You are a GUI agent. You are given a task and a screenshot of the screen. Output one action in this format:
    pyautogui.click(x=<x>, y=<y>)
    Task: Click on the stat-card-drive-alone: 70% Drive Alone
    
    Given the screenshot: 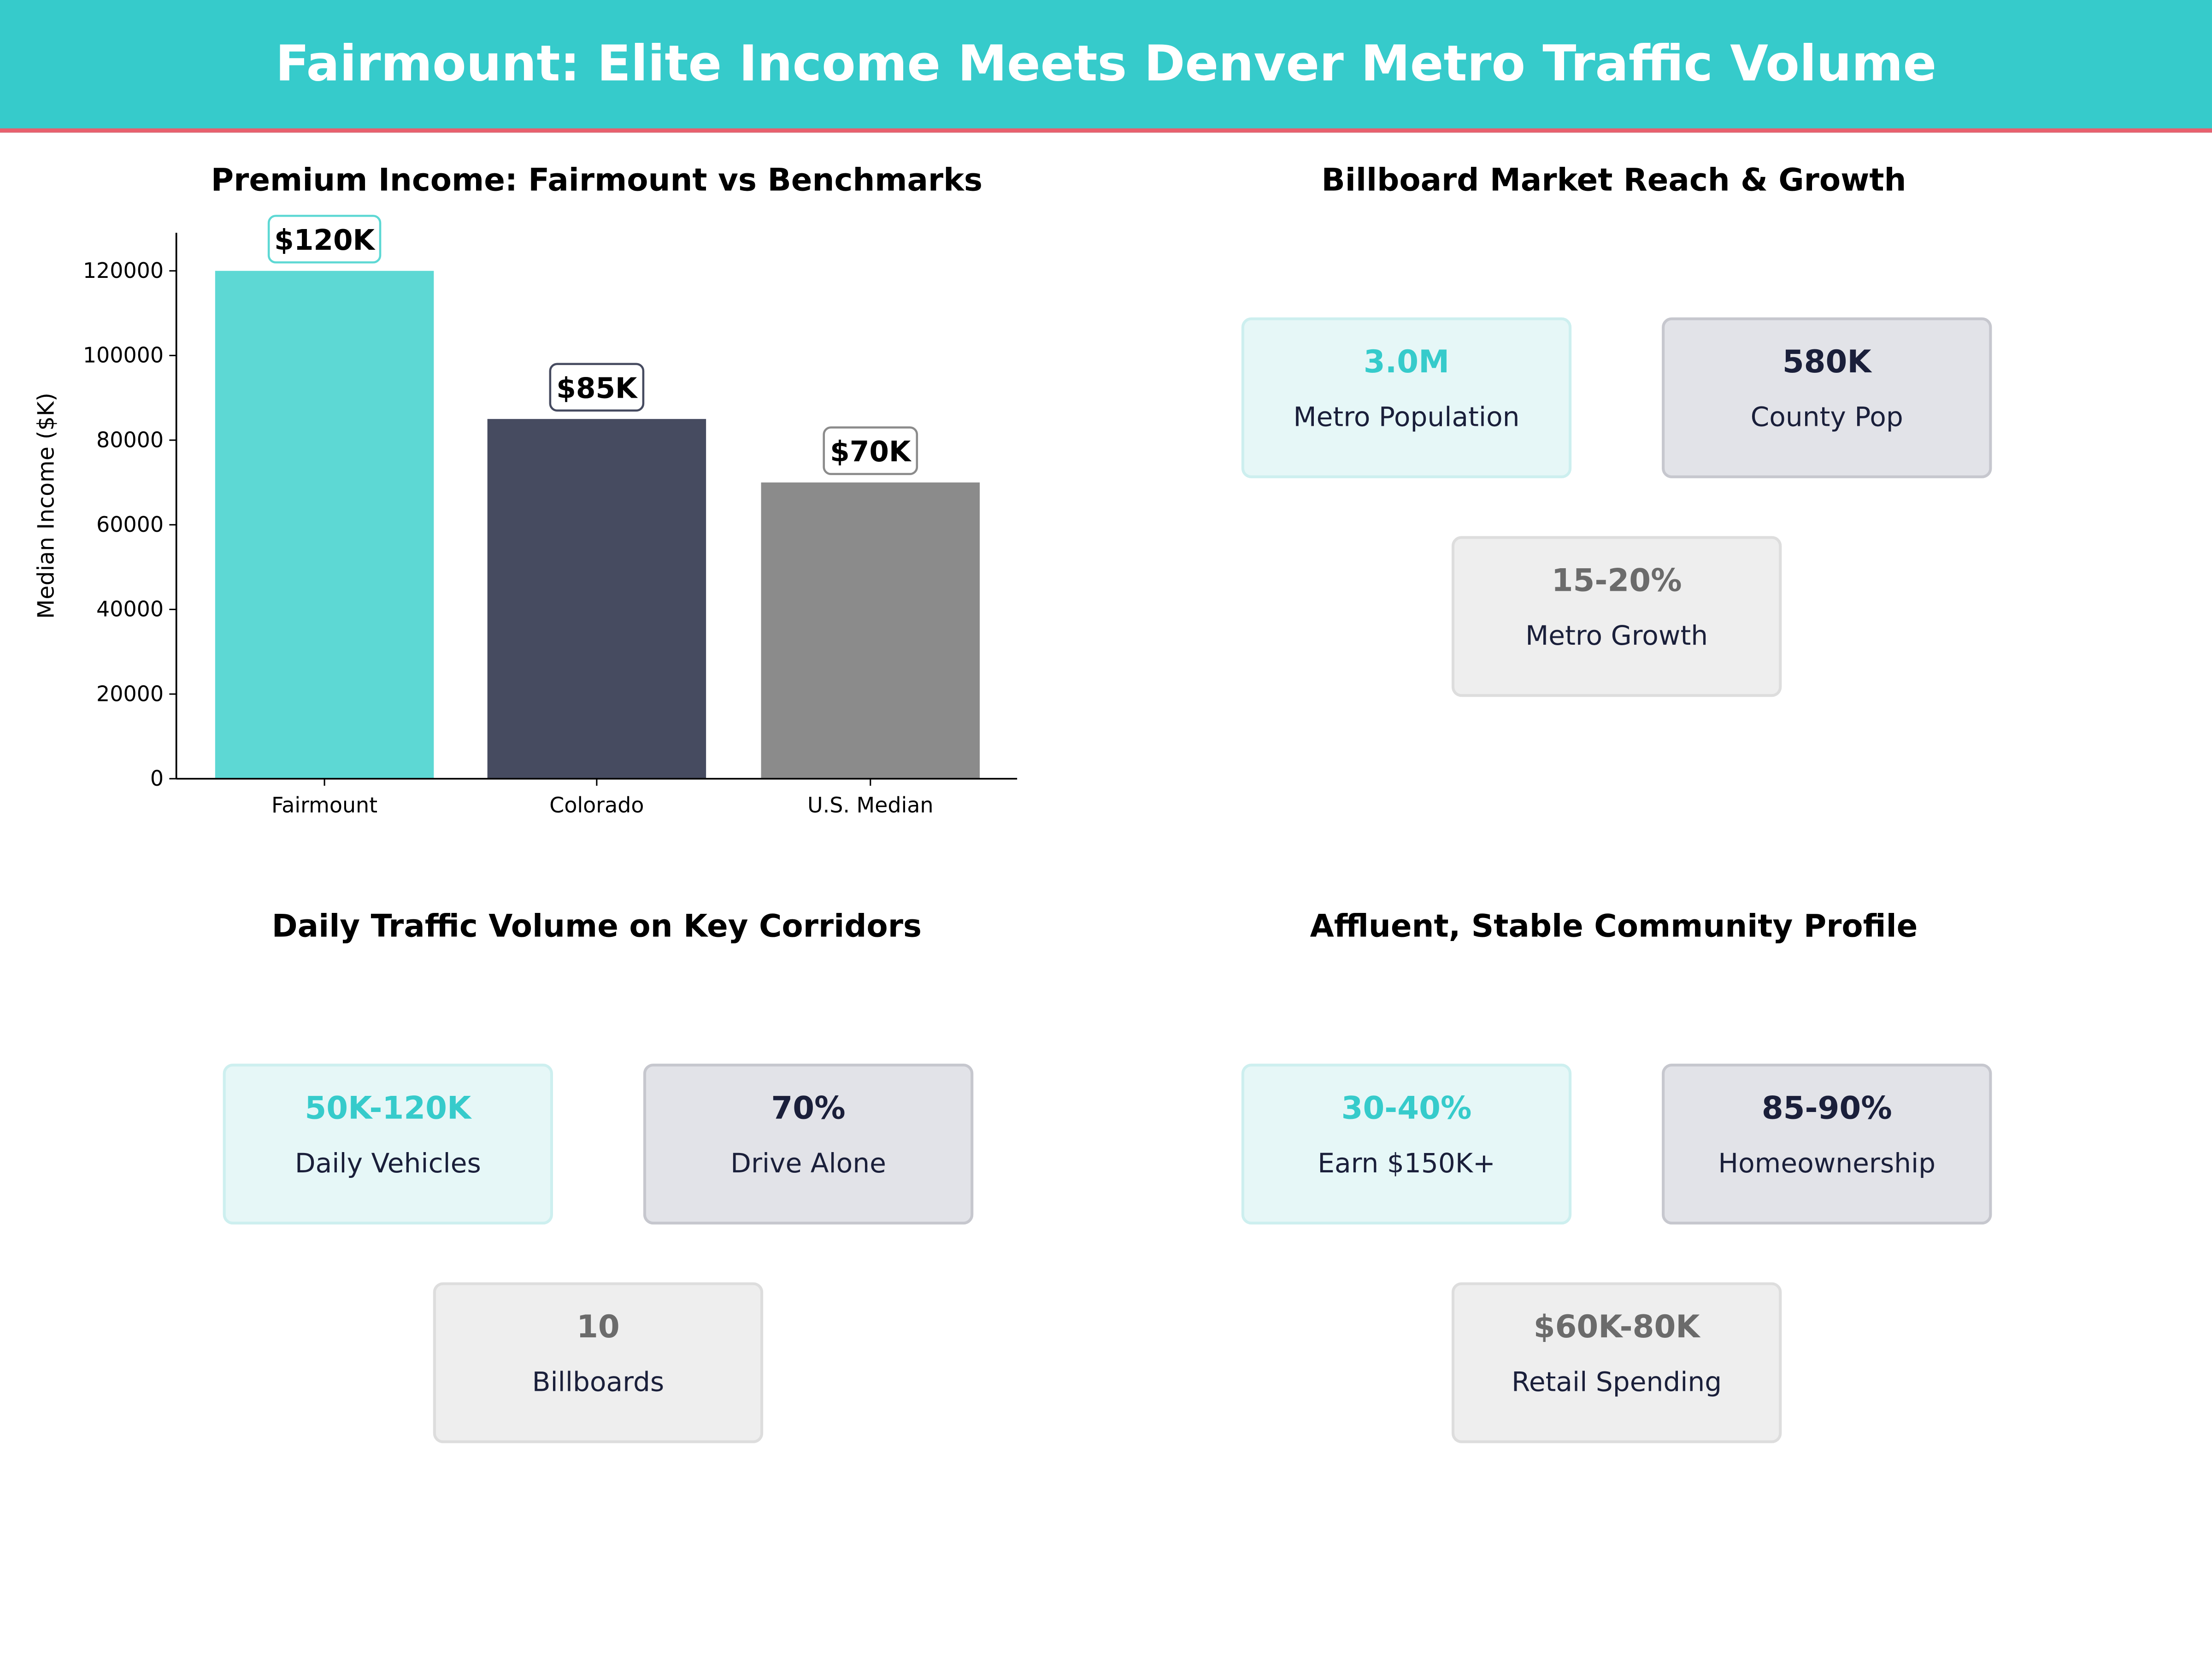 What is the action you would take?
    pyautogui.click(x=808, y=1144)
    